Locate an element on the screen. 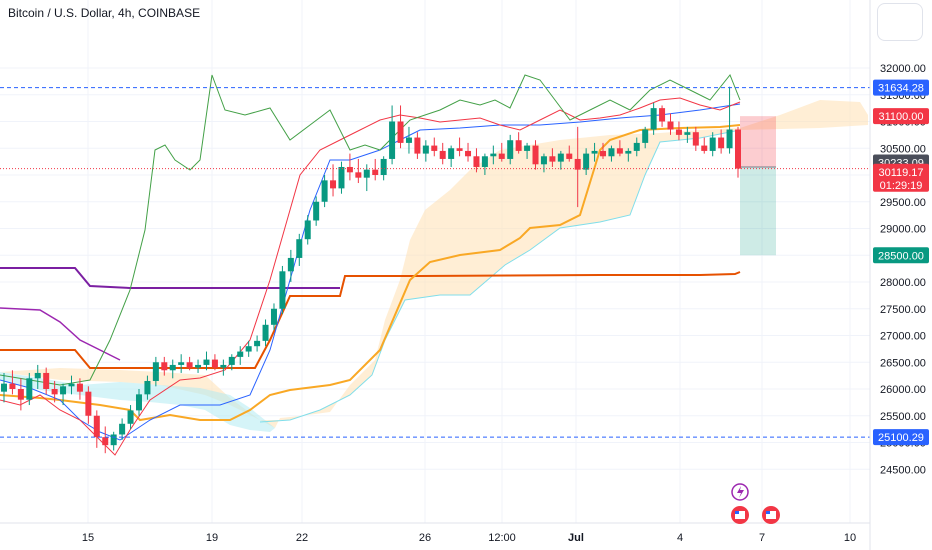 This screenshot has width=932, height=550. y-tick-label: 24500.00 is located at coordinates (903, 470).